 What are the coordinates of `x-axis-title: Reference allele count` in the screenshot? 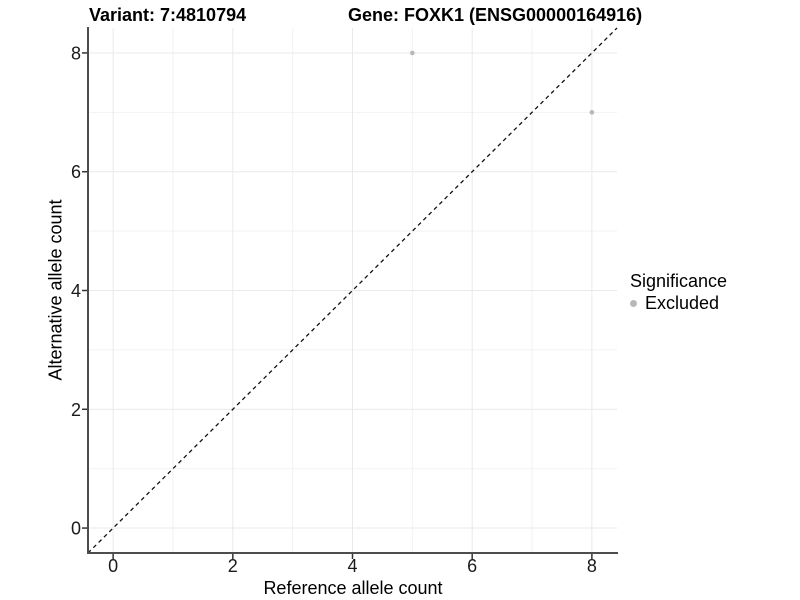 It's located at (353, 588).